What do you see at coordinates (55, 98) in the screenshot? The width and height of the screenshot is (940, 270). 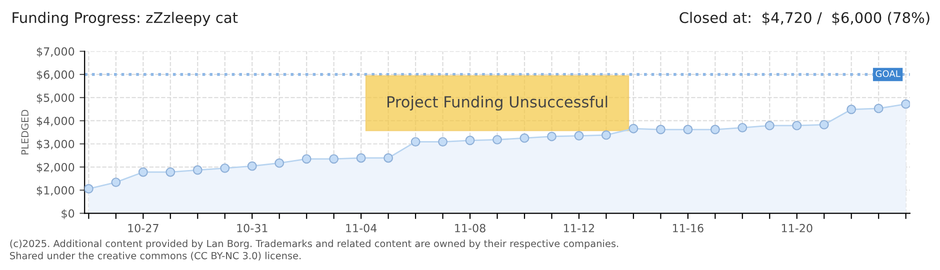 I see `y-tick-label: $5,000` at bounding box center [55, 98].